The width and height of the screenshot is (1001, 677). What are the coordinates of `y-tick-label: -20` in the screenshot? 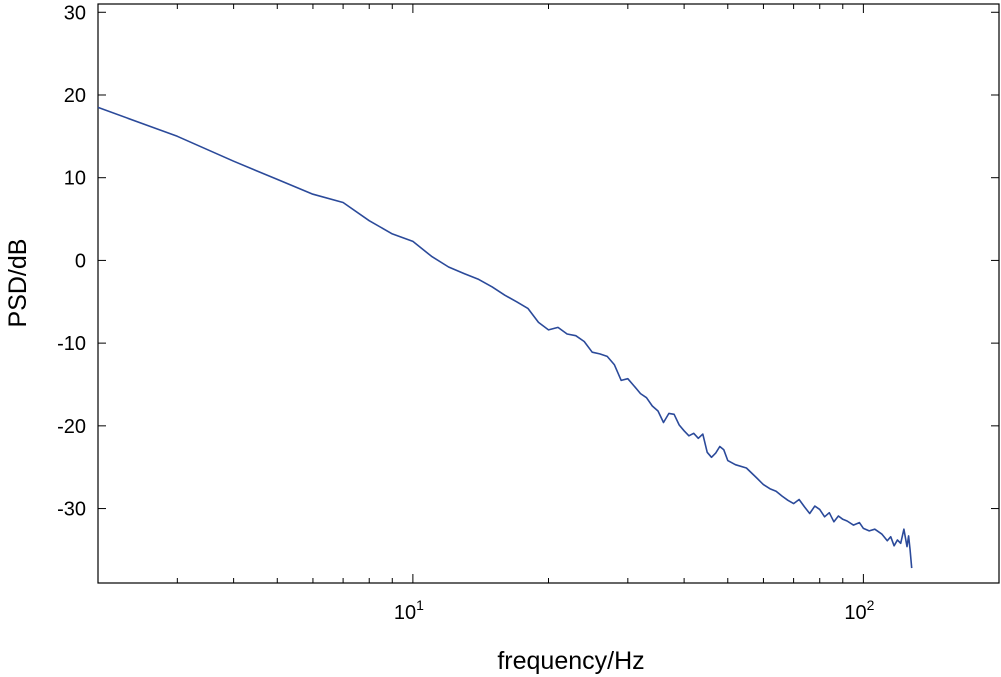 It's located at (71, 427).